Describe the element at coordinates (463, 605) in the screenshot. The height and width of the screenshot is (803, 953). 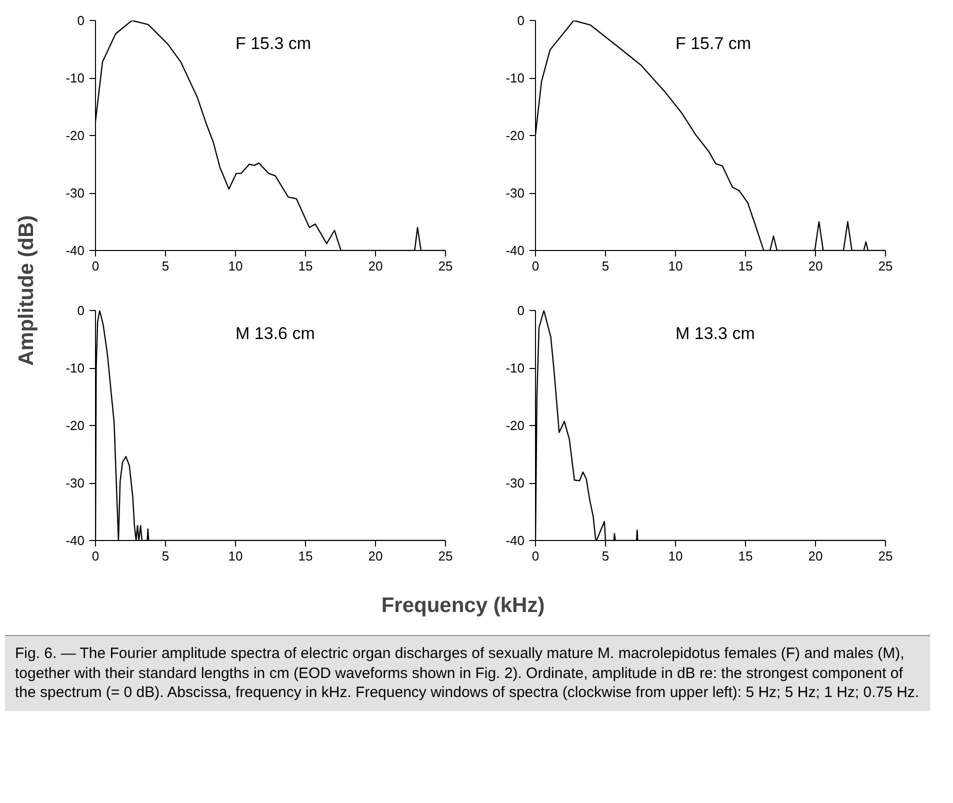
I see `x-axis-title: Frequency (kHz)` at that location.